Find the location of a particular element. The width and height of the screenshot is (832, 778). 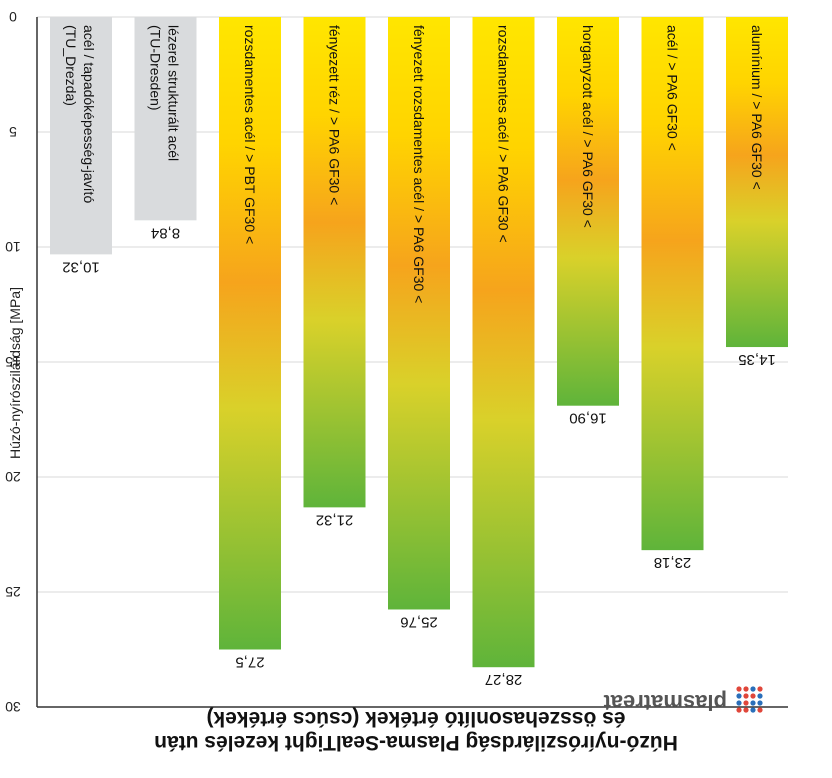

y-tick-label: 30 is located at coordinates (13, 707).